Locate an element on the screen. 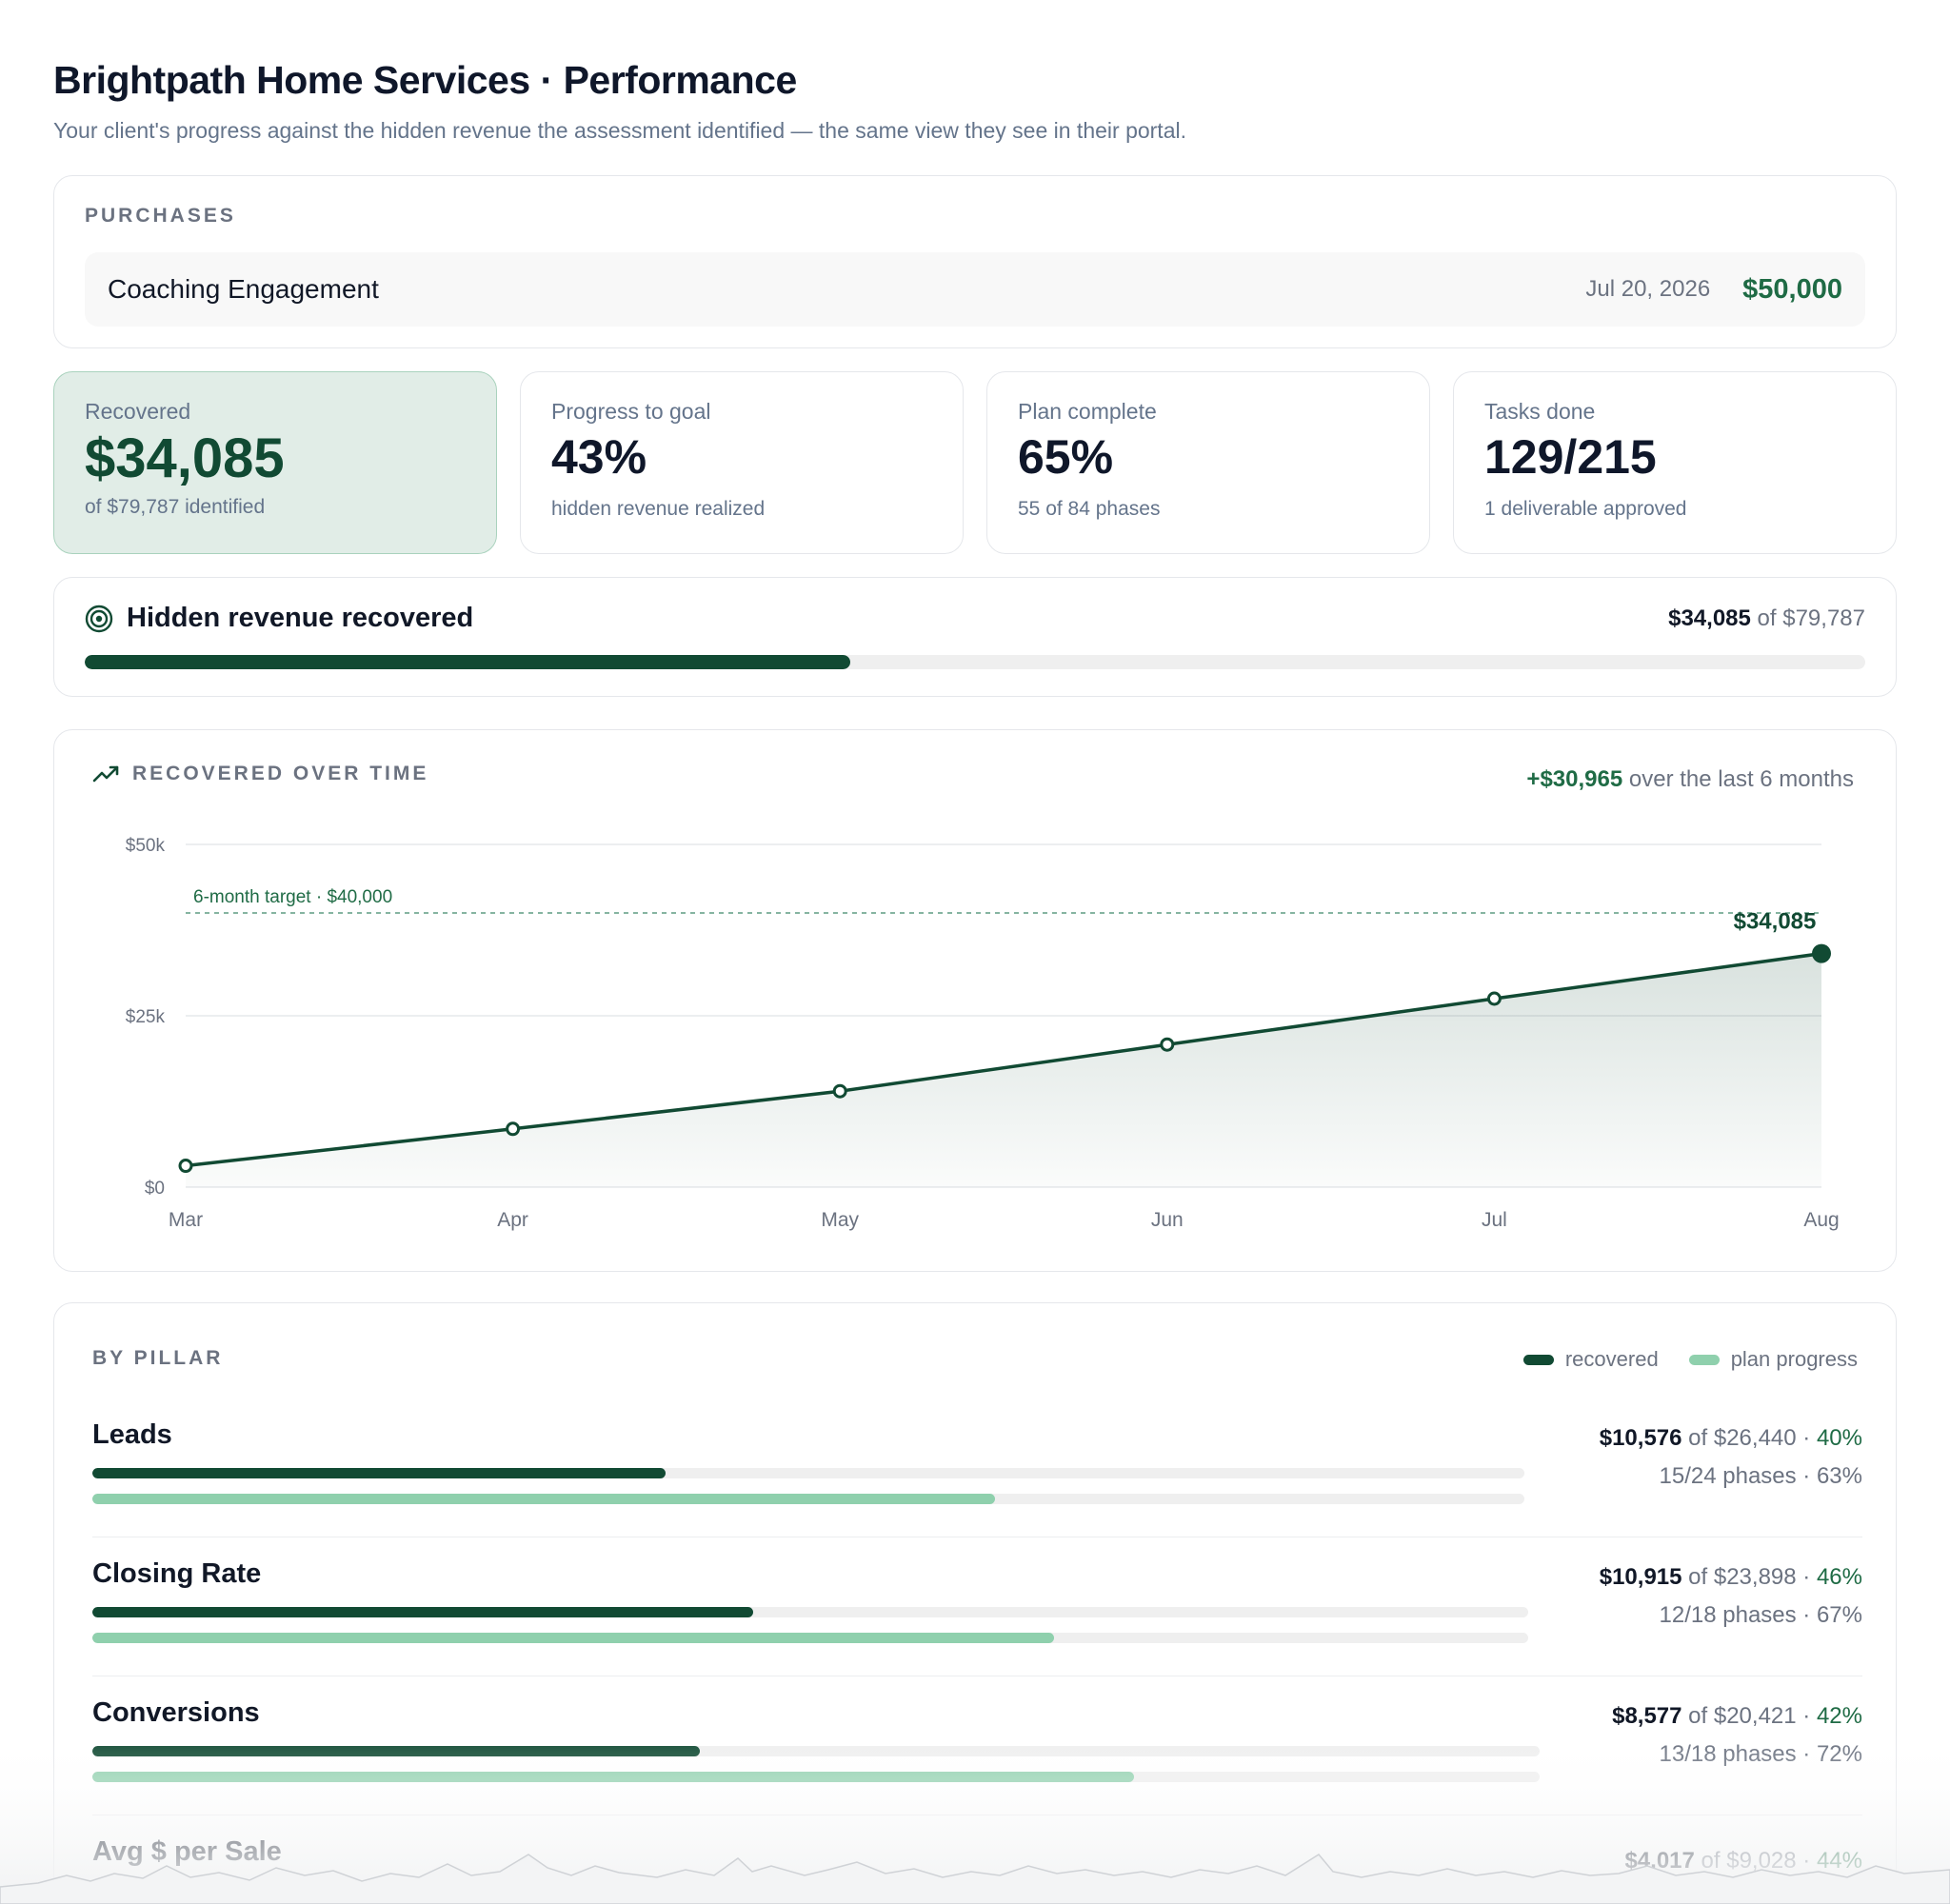 The image size is (1950, 1904). pillar-pct: 44% is located at coordinates (1839, 1861).